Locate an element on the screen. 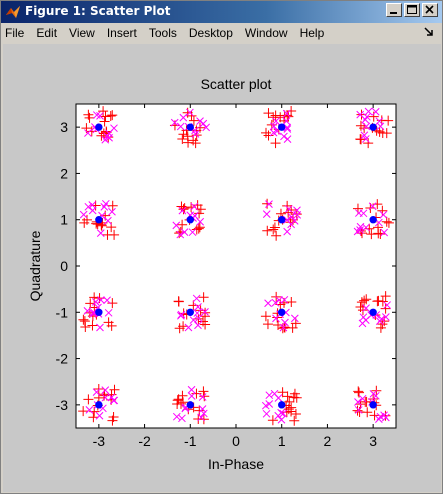 This screenshot has width=443, height=494. maximize-icon is located at coordinates (412, 9).